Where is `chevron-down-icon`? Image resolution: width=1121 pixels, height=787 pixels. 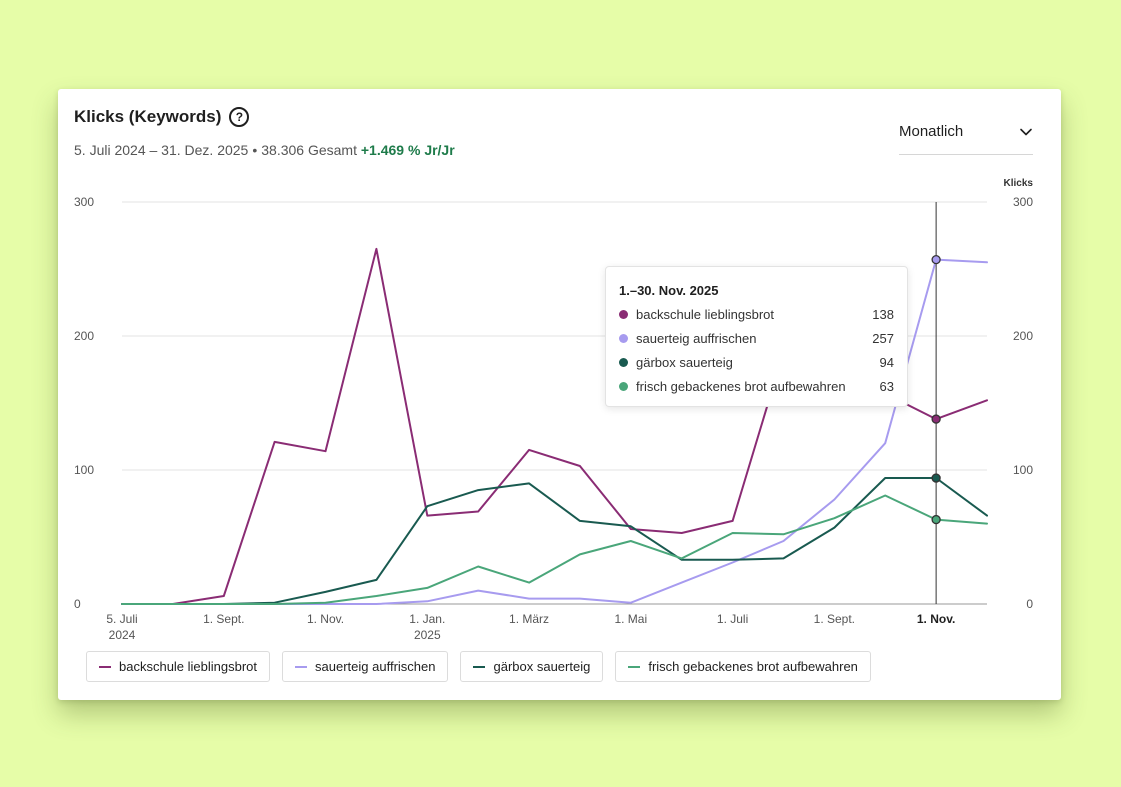 chevron-down-icon is located at coordinates (1026, 131).